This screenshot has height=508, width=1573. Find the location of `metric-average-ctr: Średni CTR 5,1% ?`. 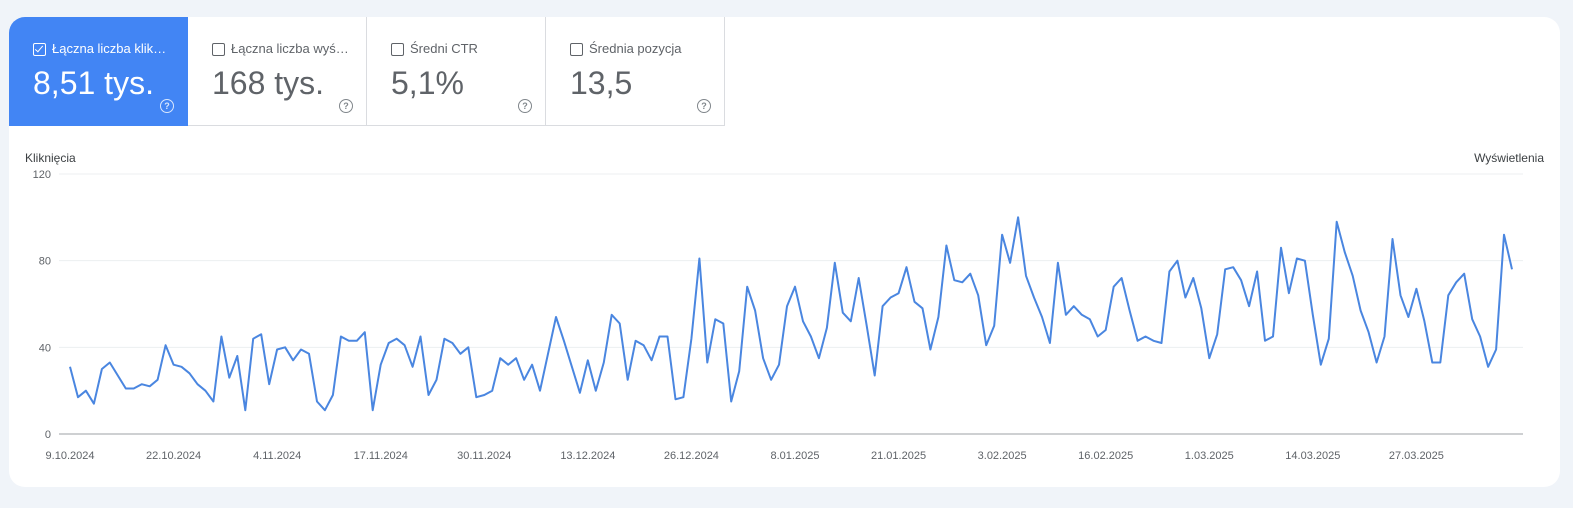

metric-average-ctr: Średni CTR 5,1% ? is located at coordinates (456, 71).